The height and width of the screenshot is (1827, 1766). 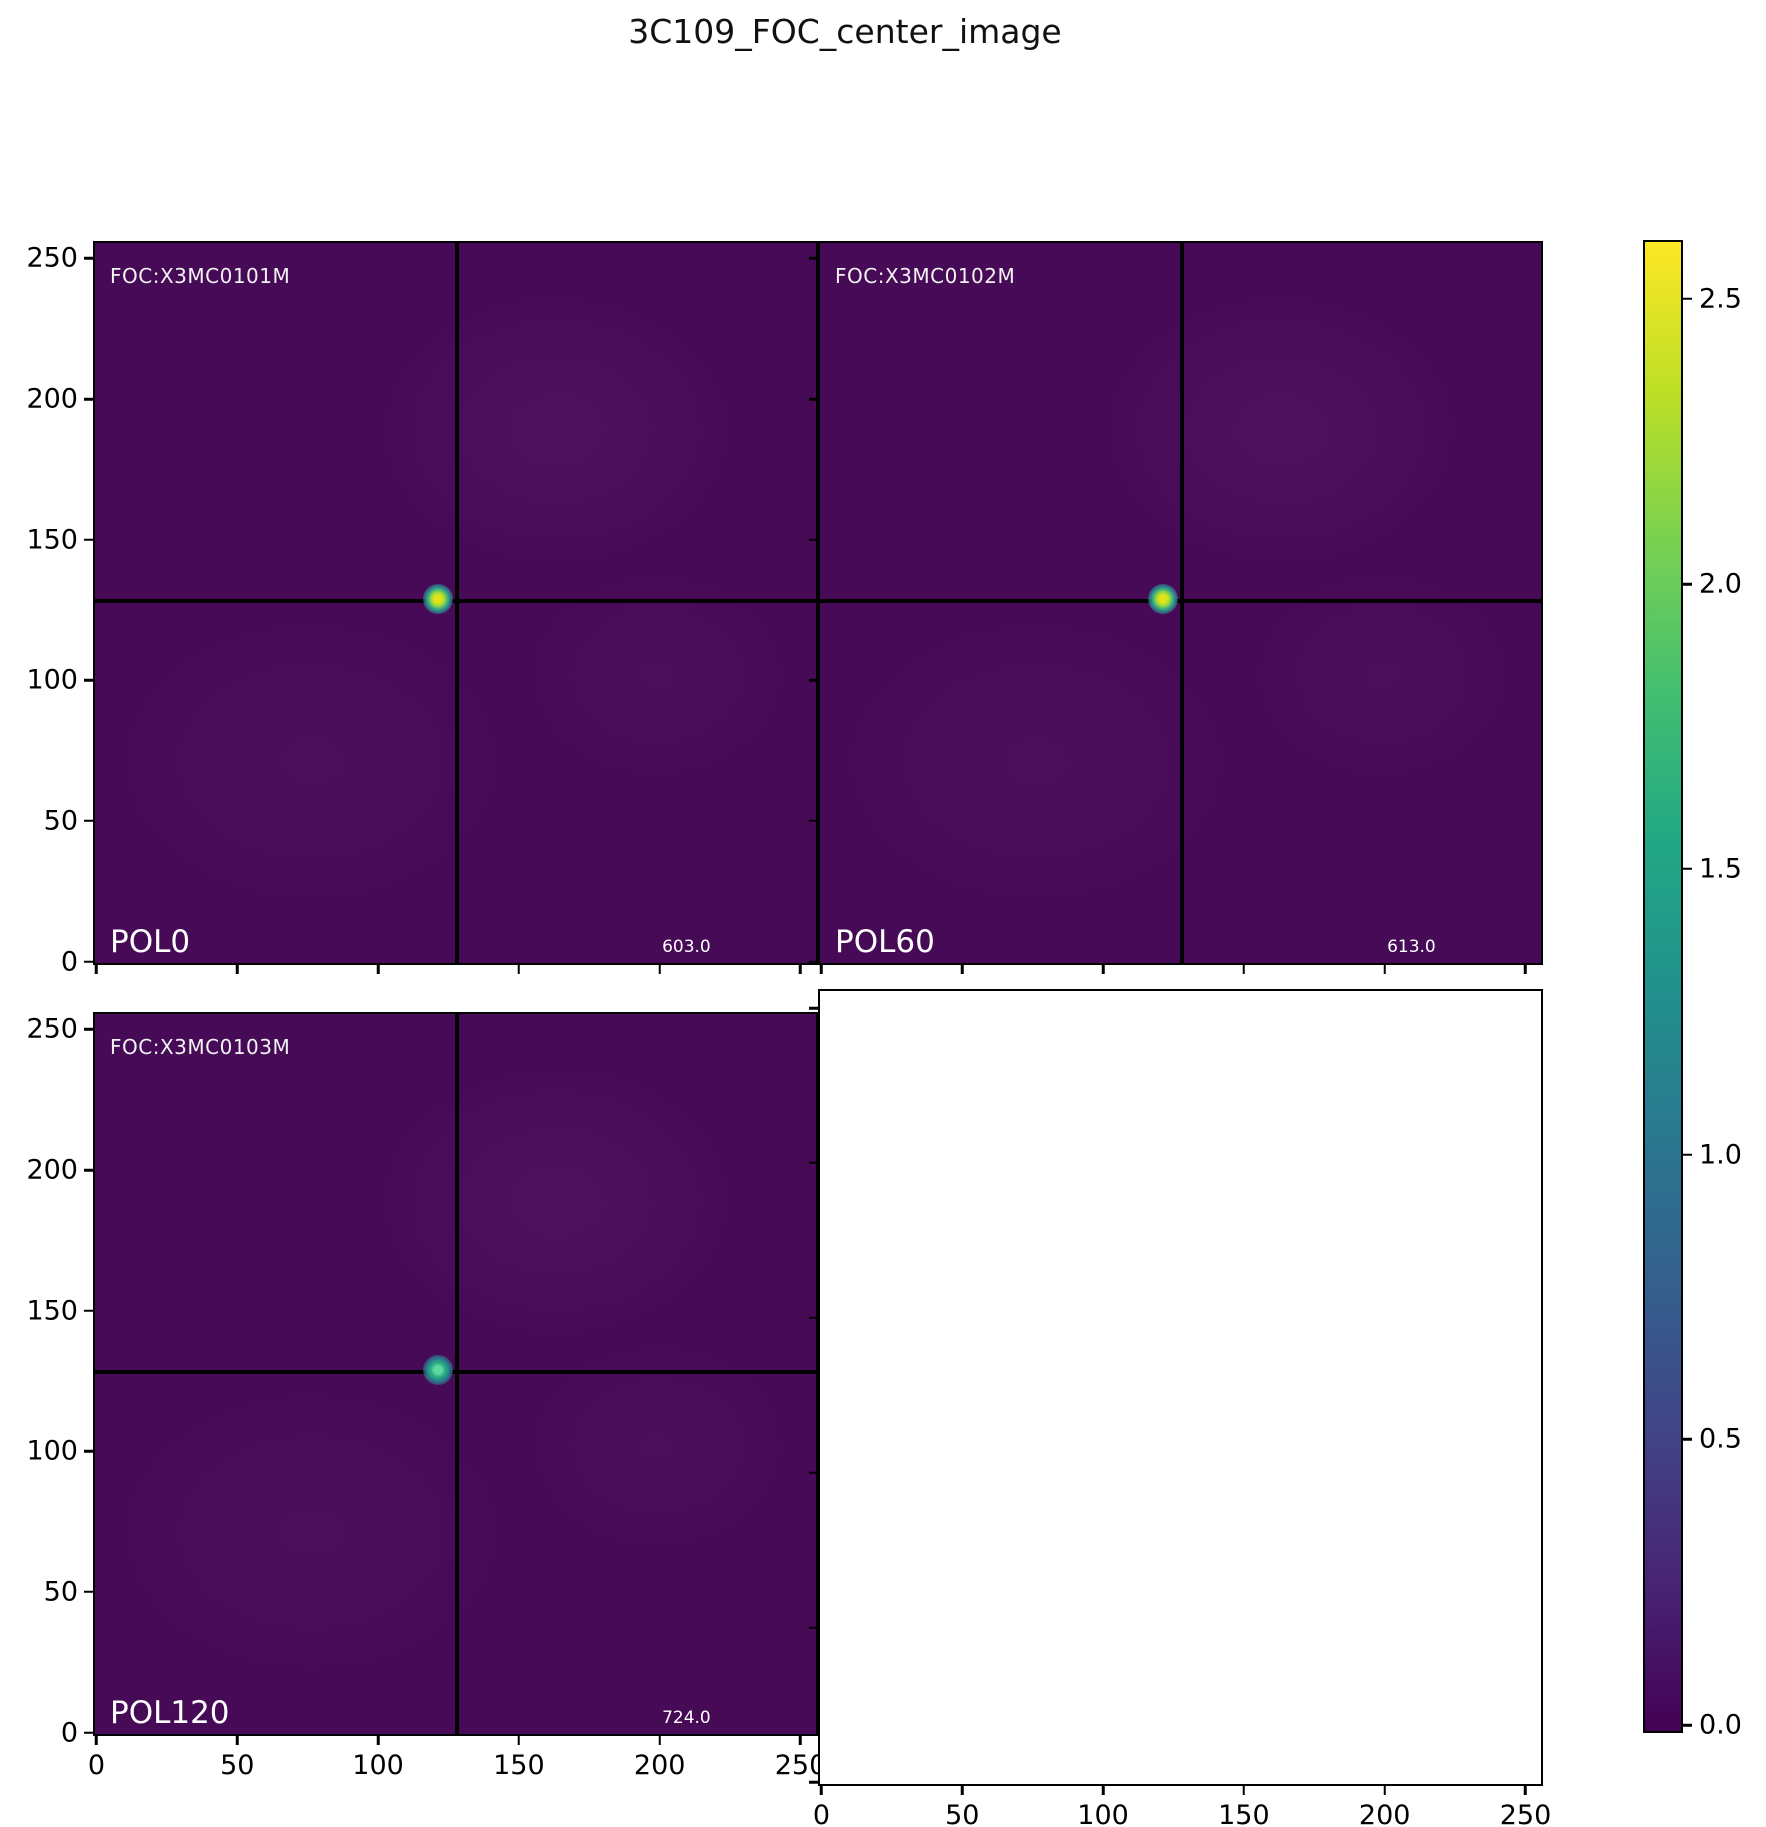 I want to click on colorbar-tick-label: 1.0, so click(x=1720, y=1155).